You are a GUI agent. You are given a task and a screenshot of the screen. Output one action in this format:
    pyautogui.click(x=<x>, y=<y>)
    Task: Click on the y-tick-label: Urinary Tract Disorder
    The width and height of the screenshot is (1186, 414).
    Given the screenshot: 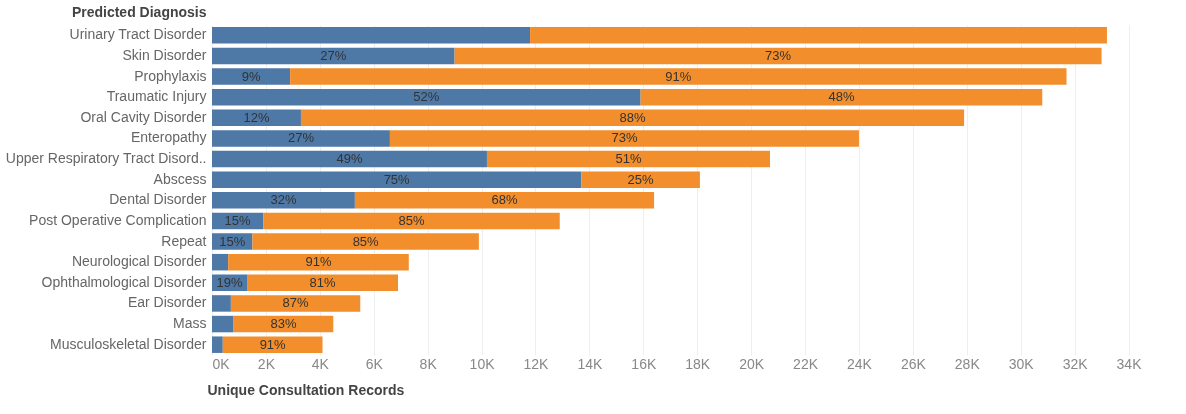 What is the action you would take?
    pyautogui.click(x=138, y=34)
    